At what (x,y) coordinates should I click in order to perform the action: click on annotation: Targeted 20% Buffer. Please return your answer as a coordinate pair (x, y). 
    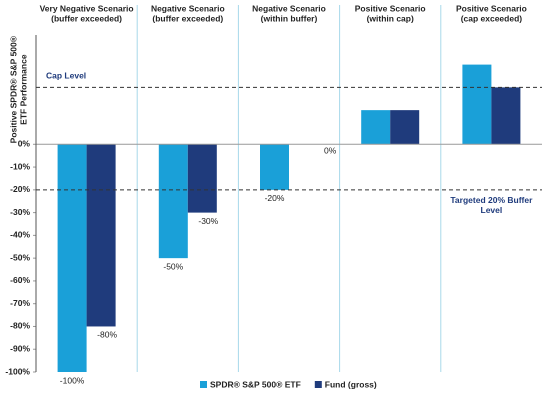
    Looking at the image, I should click on (491, 200).